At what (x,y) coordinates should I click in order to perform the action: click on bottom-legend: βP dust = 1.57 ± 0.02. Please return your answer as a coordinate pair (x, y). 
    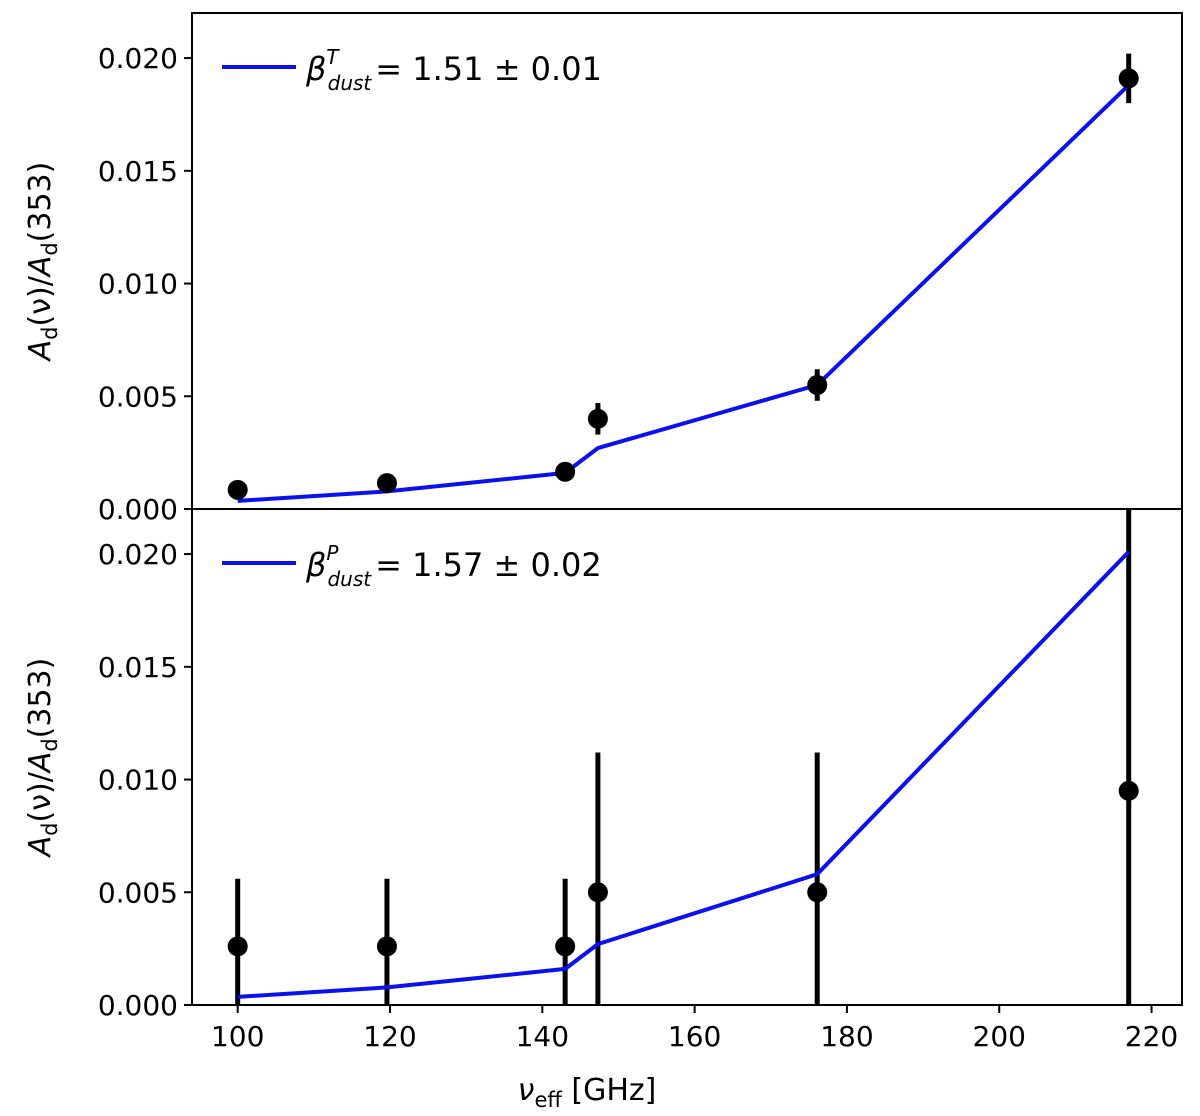
    Looking at the image, I should click on (412, 566).